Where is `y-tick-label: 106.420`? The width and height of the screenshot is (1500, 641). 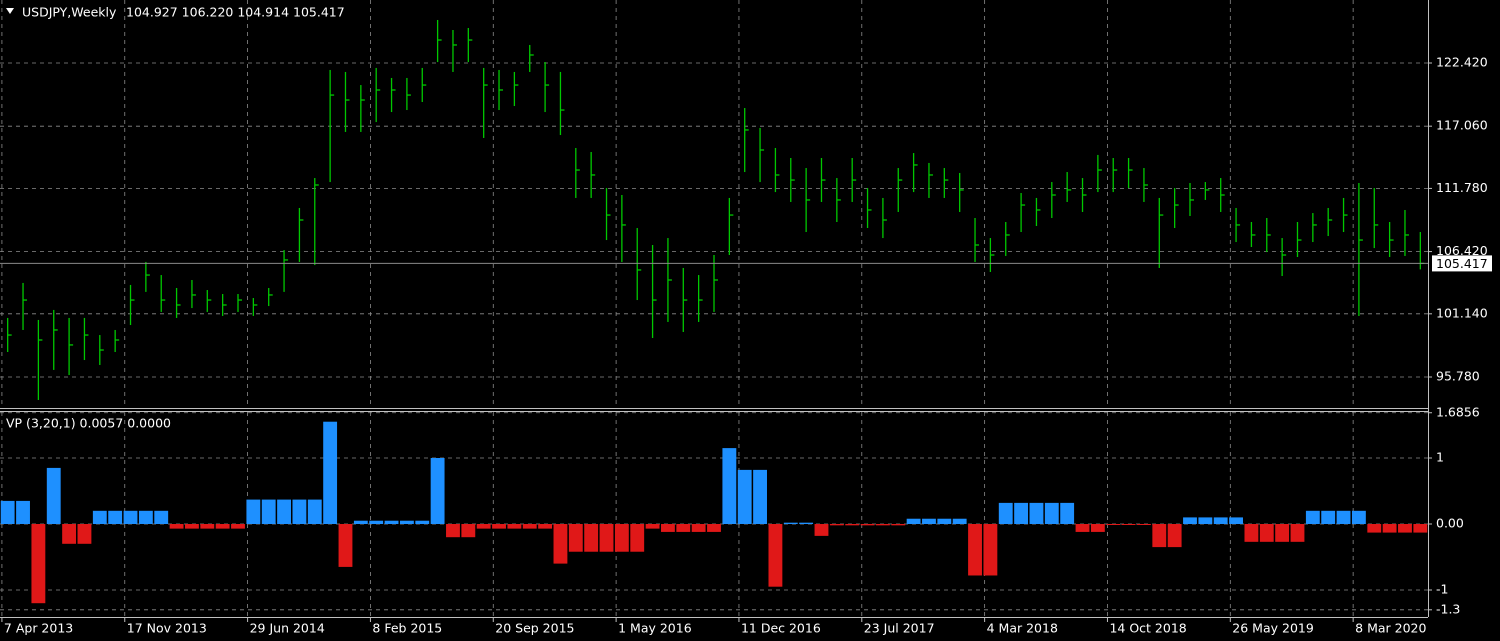
y-tick-label: 106.420 is located at coordinates (1462, 250).